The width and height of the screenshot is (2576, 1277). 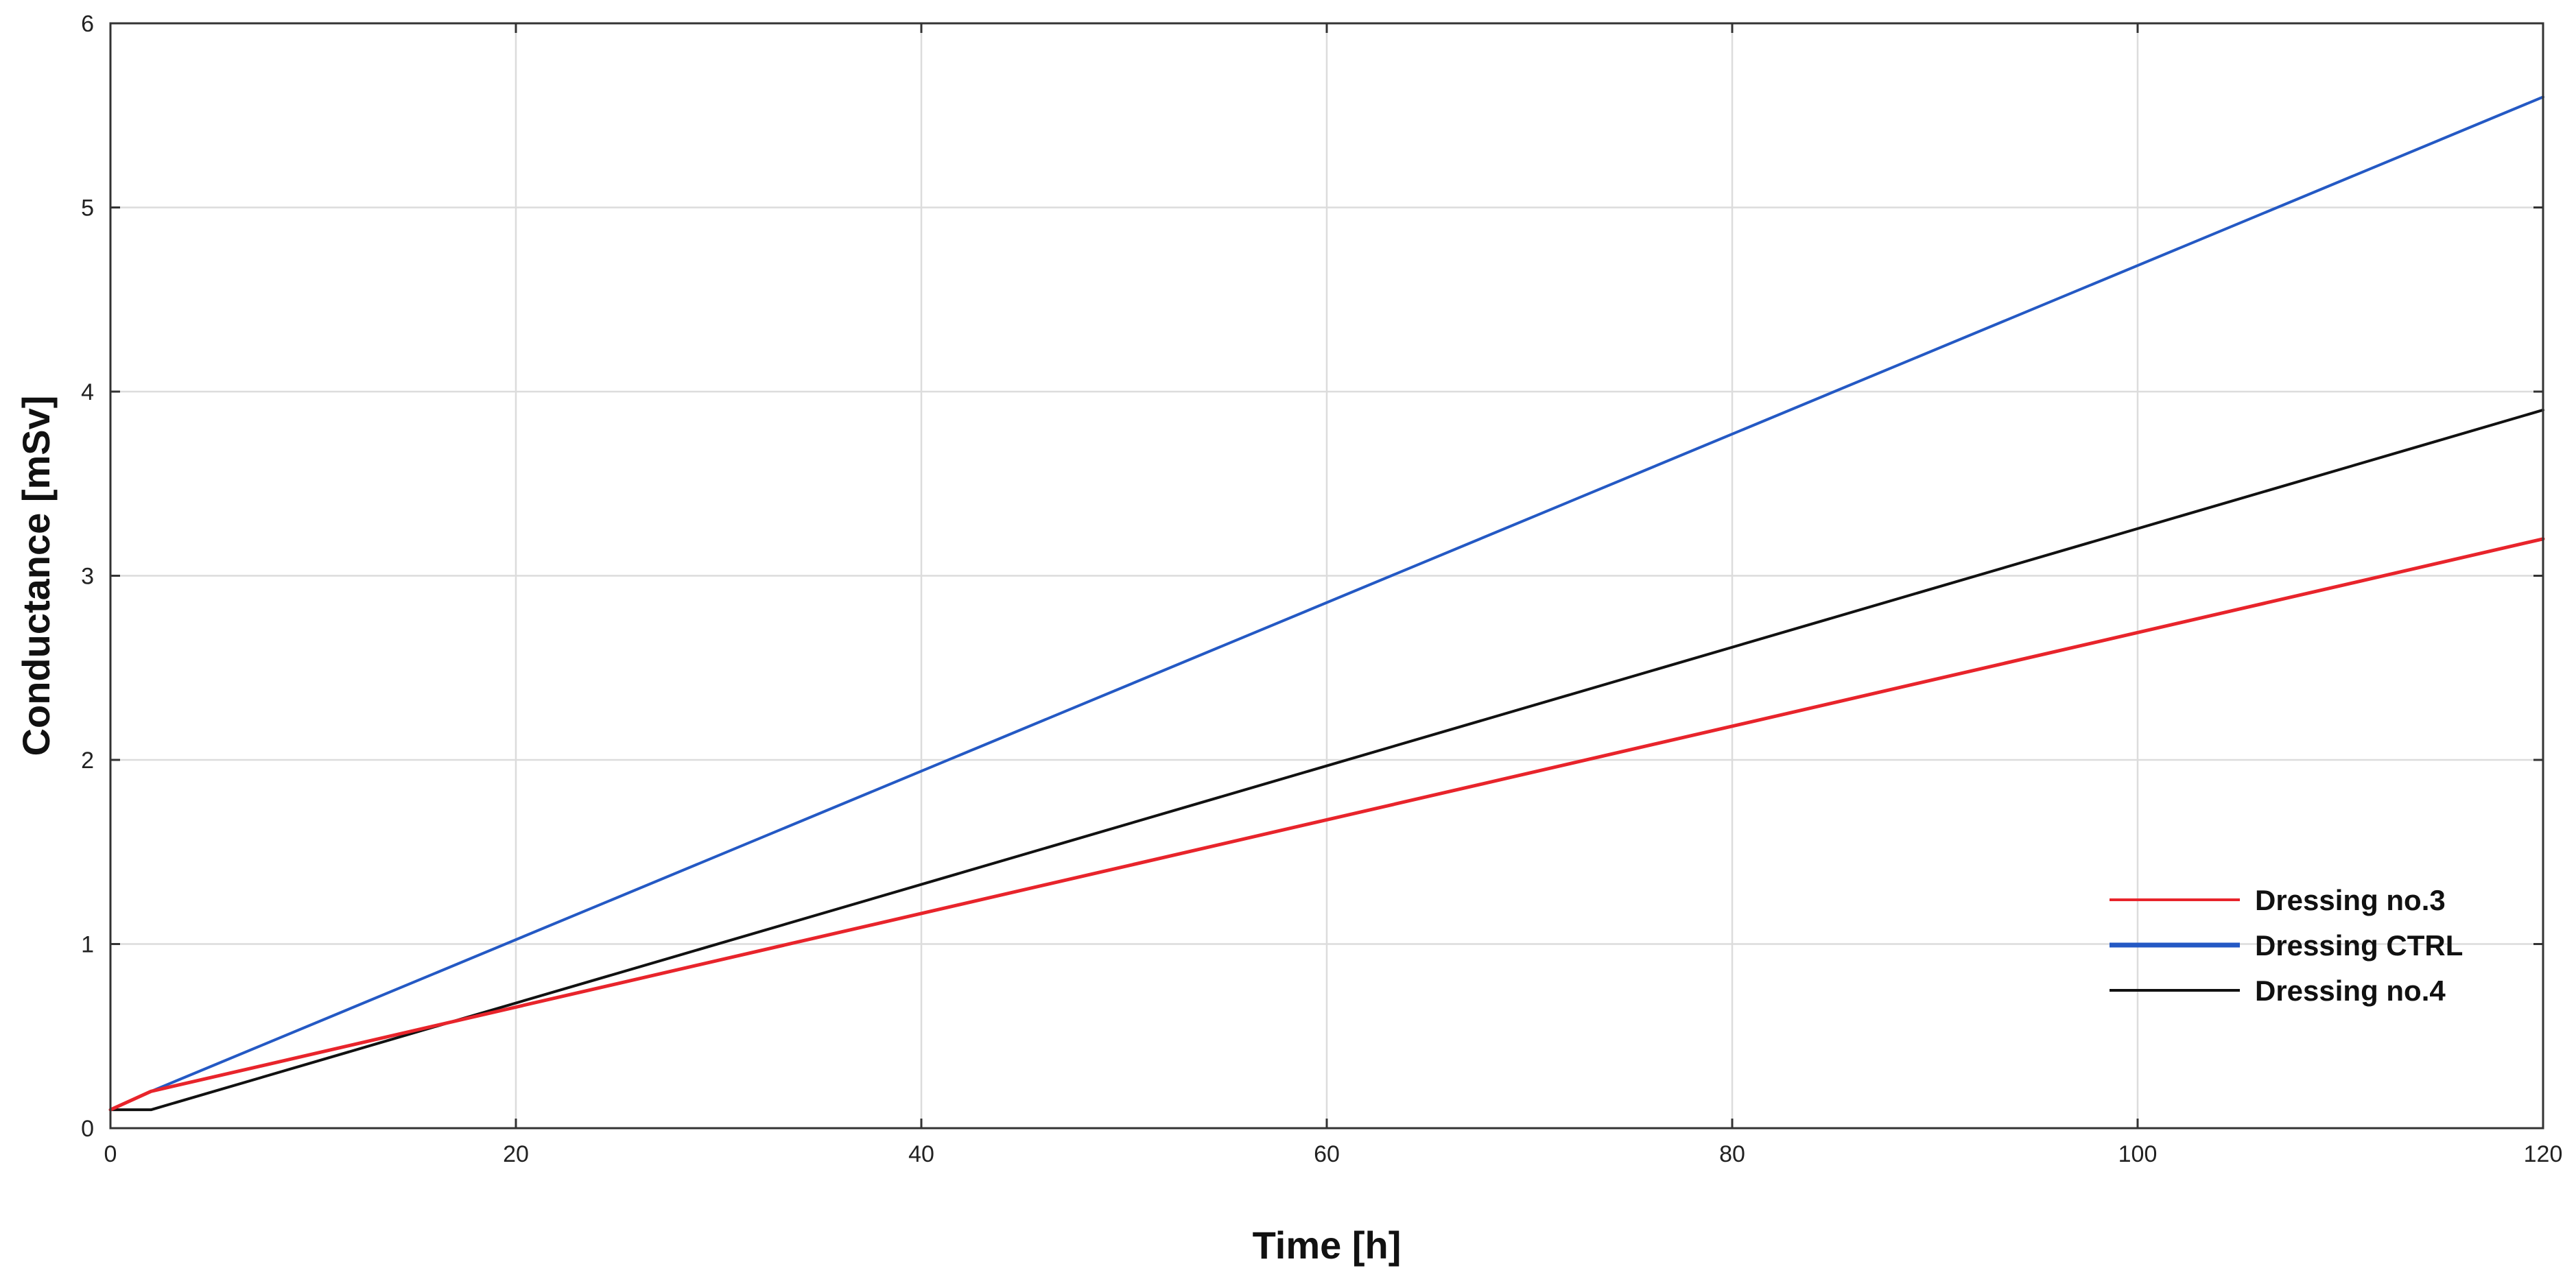 I want to click on x-tick-label: 20, so click(x=516, y=1154).